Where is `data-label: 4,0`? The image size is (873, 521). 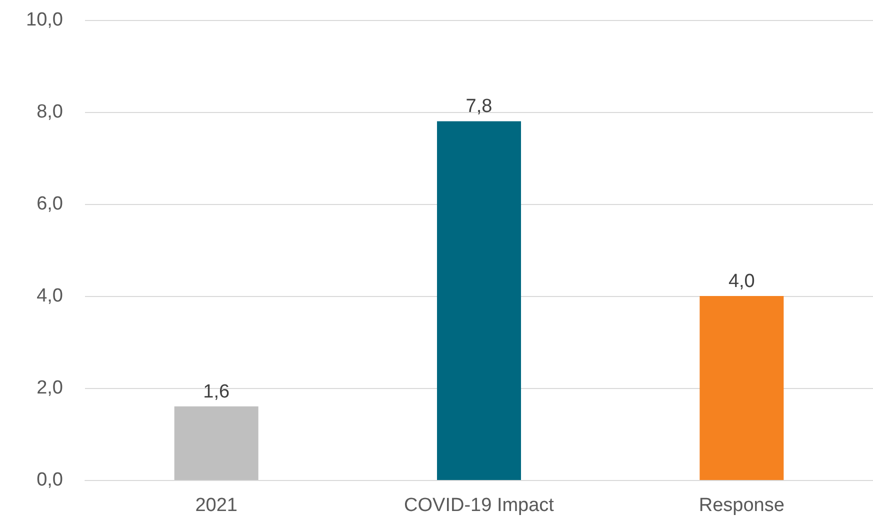
data-label: 4,0 is located at coordinates (741, 281).